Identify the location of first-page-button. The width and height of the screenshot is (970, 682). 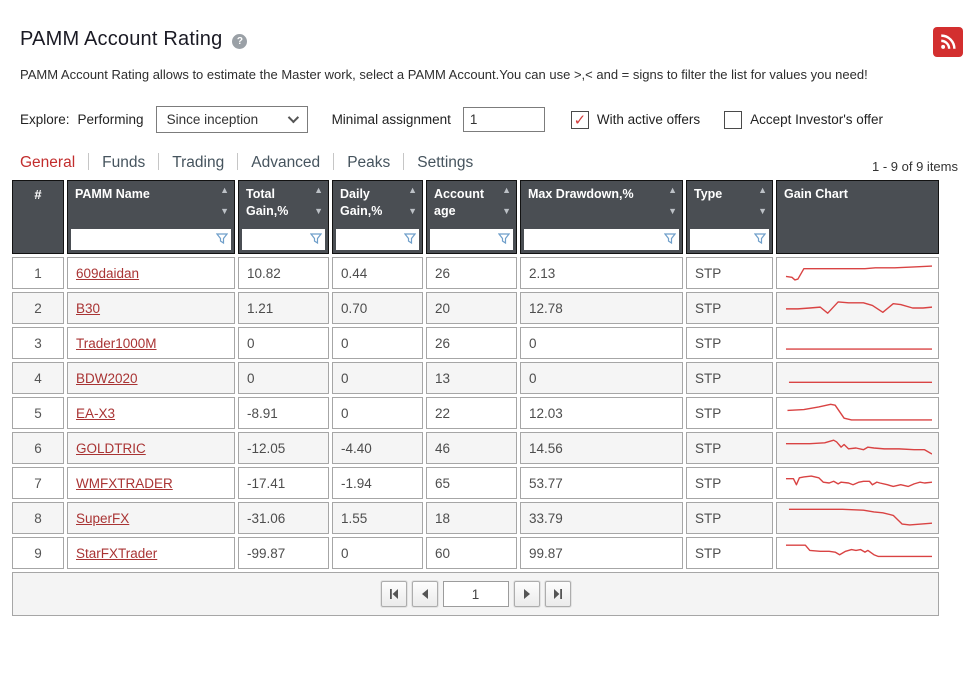
(393, 594).